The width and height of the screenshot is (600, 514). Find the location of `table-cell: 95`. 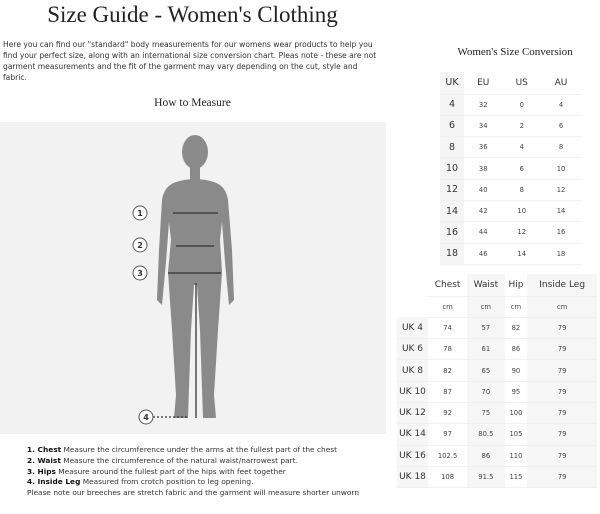

table-cell: 95 is located at coordinates (516, 392).